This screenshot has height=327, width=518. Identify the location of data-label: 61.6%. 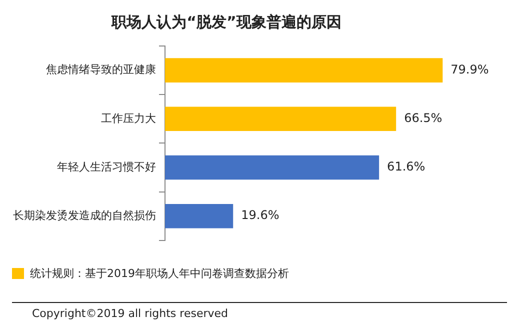
(406, 167).